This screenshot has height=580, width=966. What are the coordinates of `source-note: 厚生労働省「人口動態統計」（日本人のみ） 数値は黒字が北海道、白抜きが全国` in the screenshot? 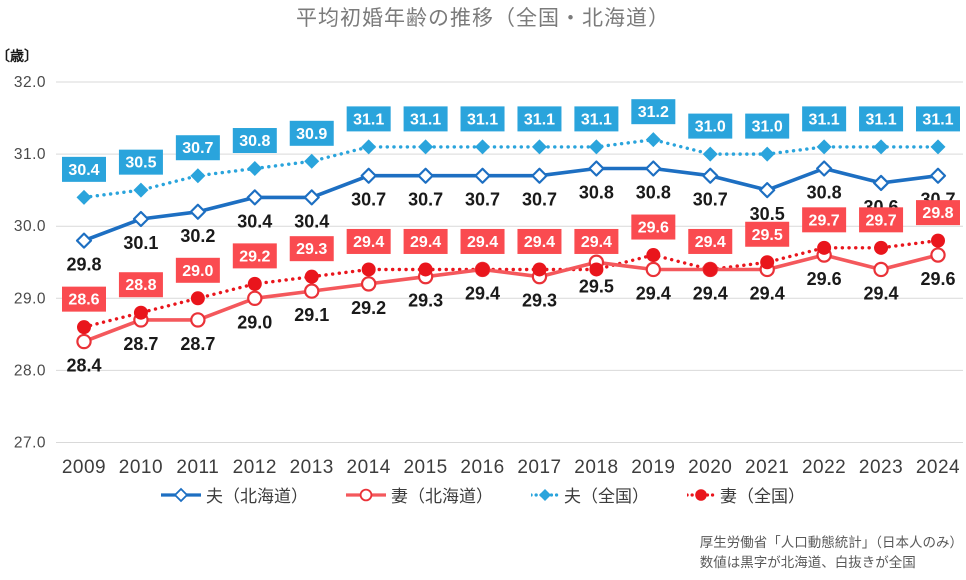 It's located at (831, 553).